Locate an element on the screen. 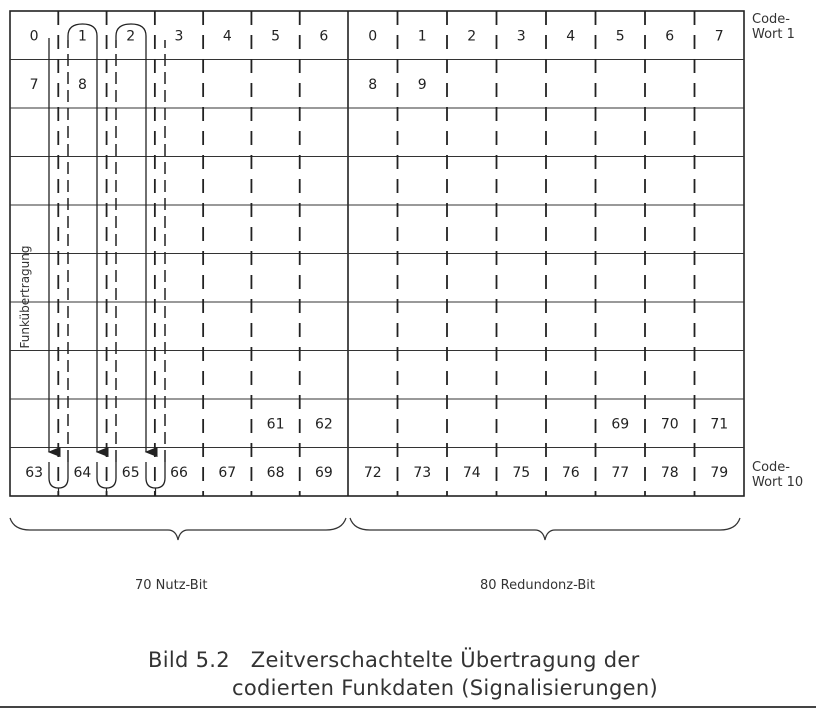 The height and width of the screenshot is (709, 816). useful-bit-cell: 6 is located at coordinates (323, 36).